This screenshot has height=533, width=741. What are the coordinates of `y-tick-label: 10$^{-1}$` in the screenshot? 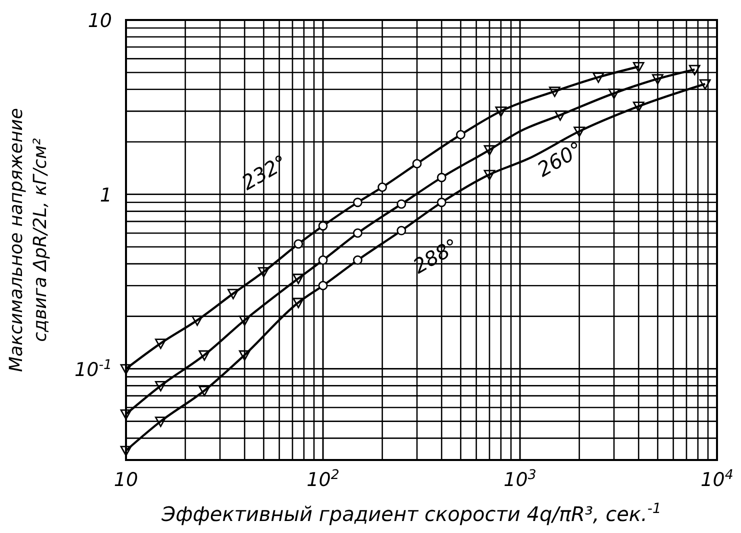 It's located at (93, 369).